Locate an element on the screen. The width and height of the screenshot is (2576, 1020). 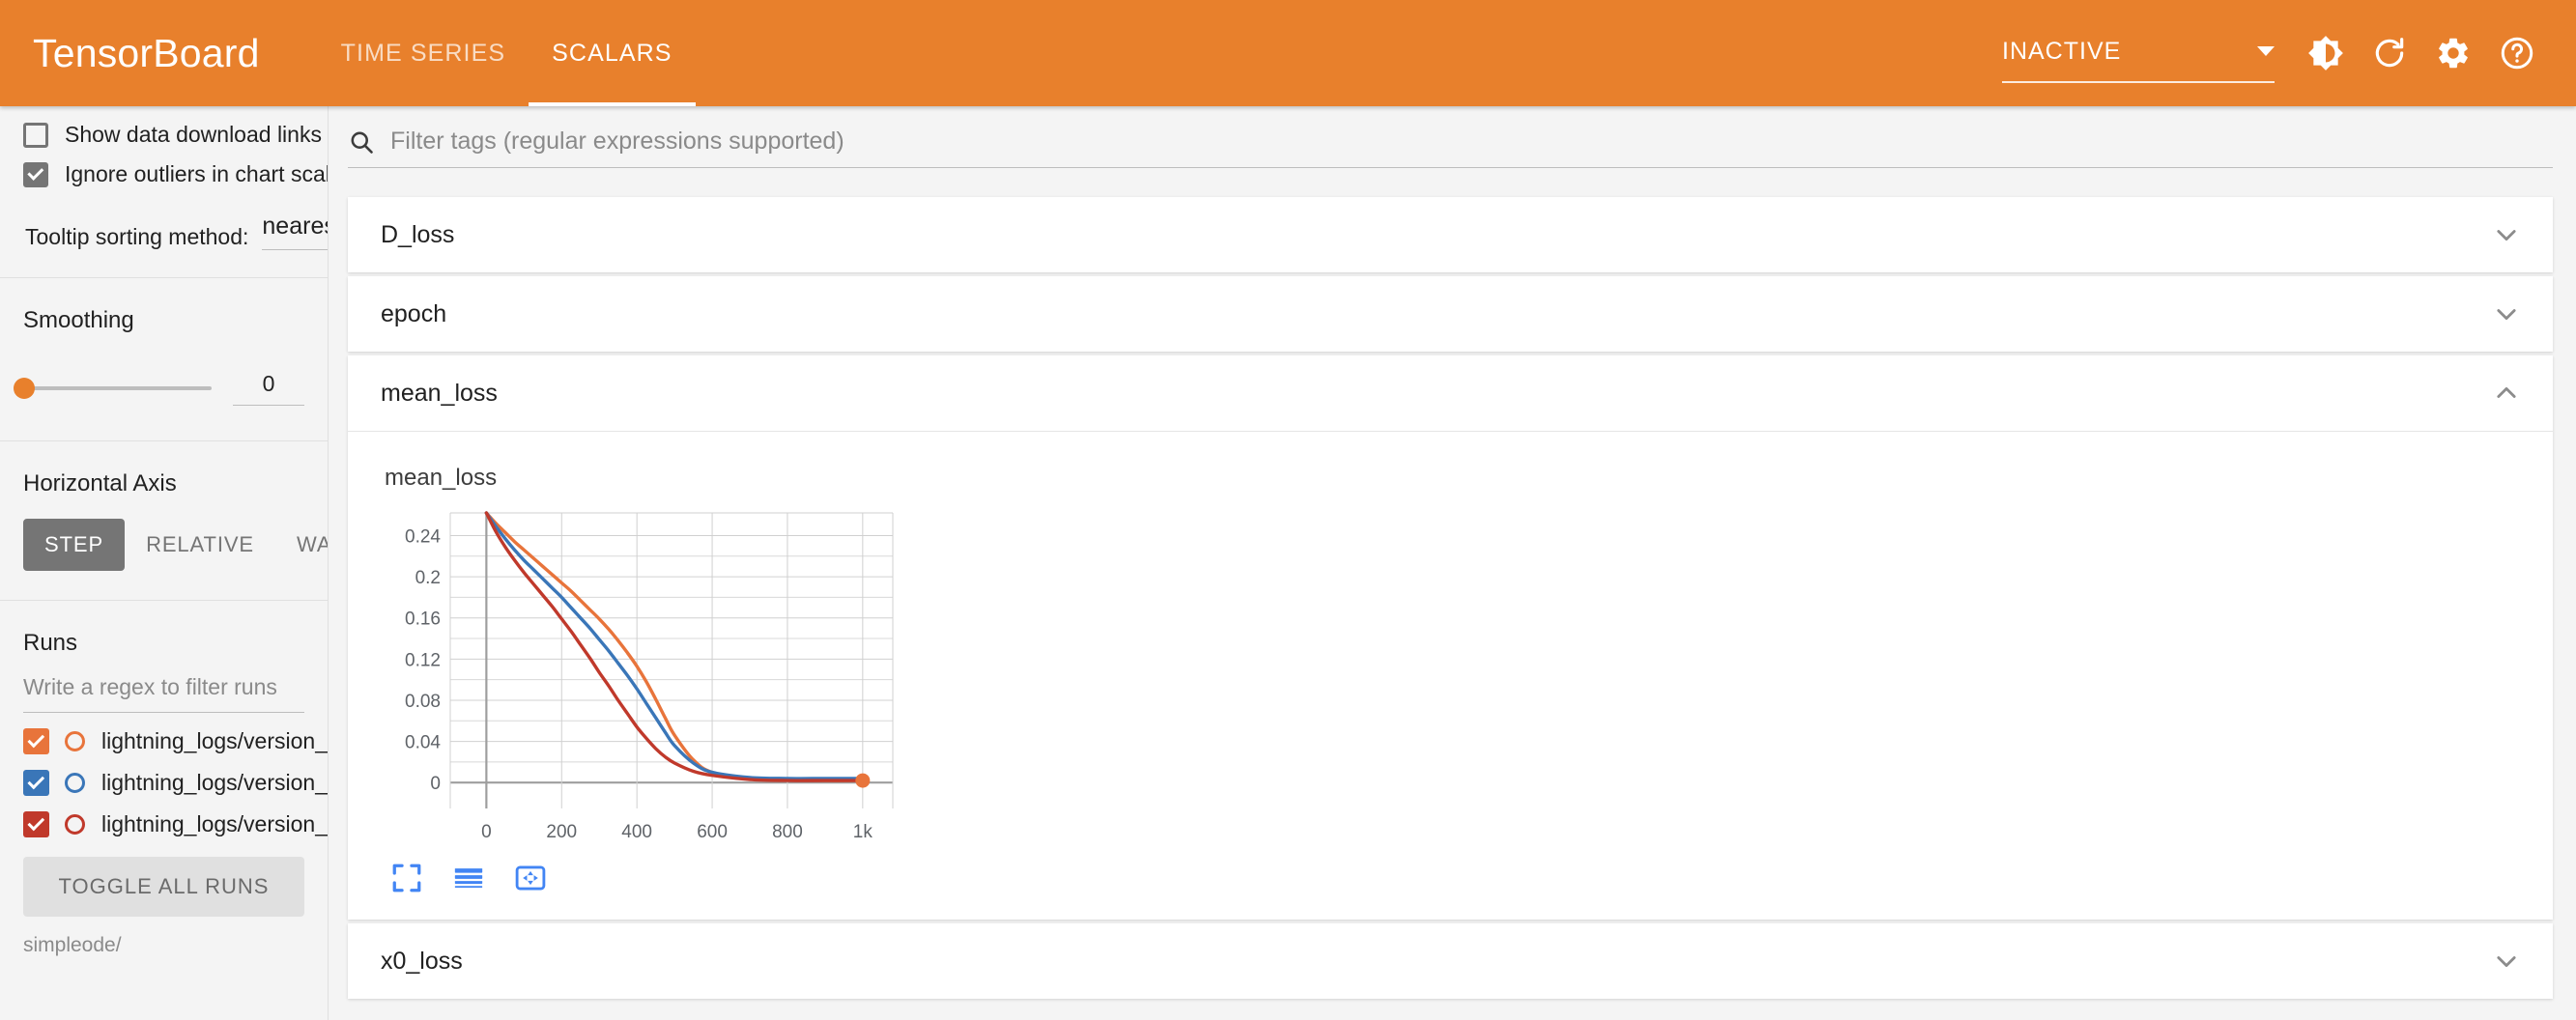
top-bar-actions: INACTIVE is located at coordinates (2272, 53).